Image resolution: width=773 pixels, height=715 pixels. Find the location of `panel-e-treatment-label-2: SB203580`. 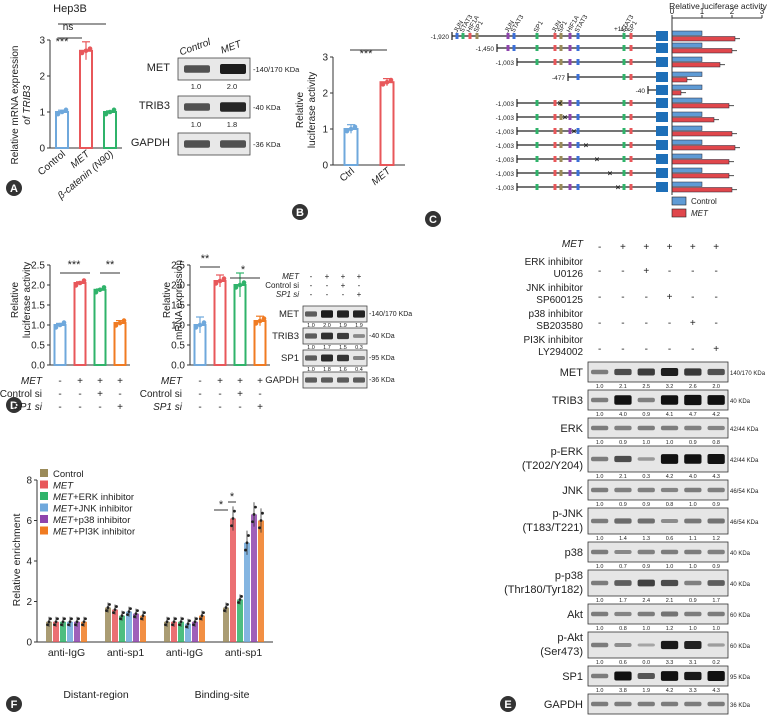

panel-e-treatment-label-2: SB203580 is located at coordinates (559, 326).